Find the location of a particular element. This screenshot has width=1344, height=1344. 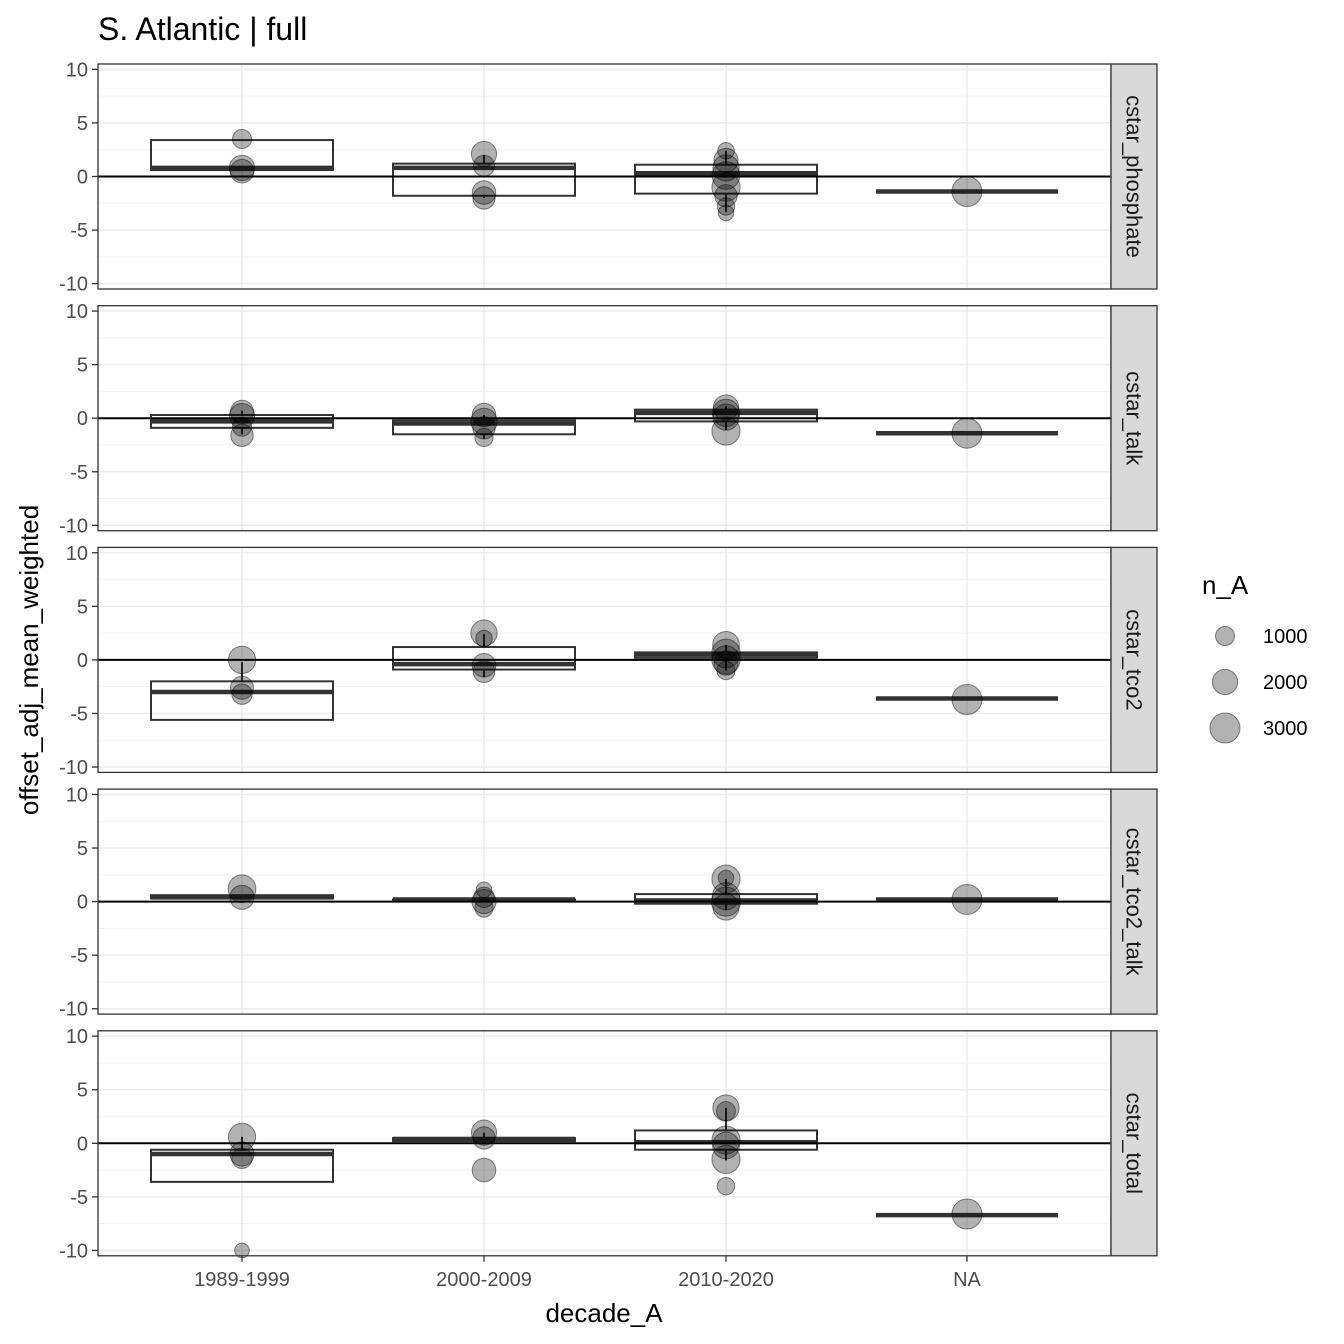

facet-panel-cstar_talk: 10 5 0 -5 -10 cstar_talk is located at coordinates (608, 419).